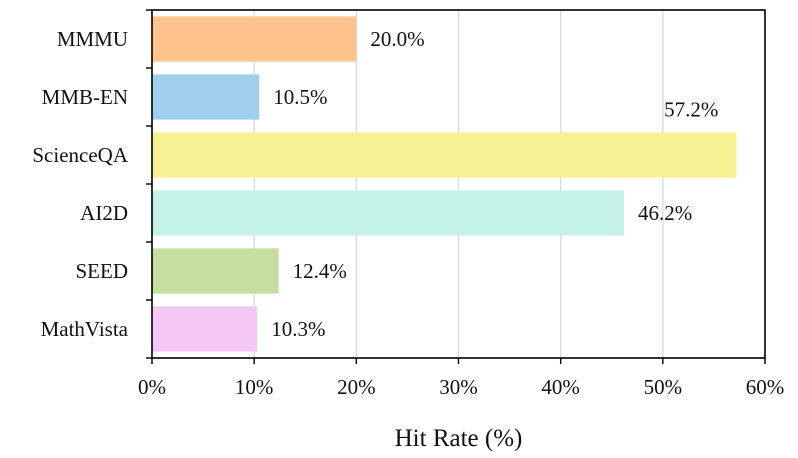  I want to click on x-tick-label: 60%, so click(765, 387).